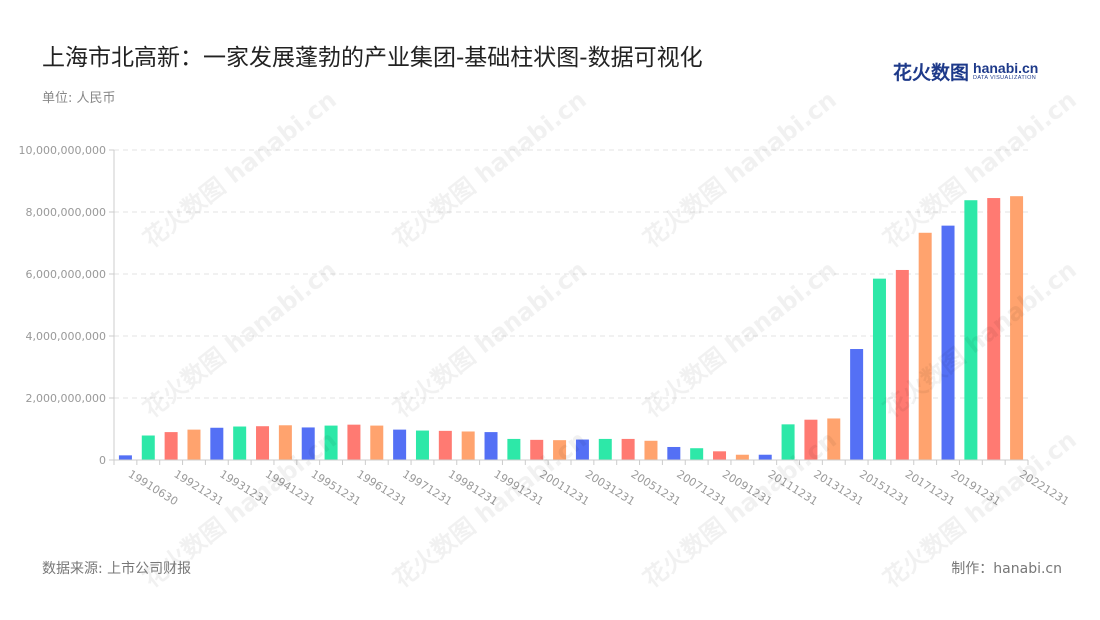 This screenshot has width=1100, height=620. What do you see at coordinates (117, 569) in the screenshot?
I see `data-source: 数据来源: 上市公司财报` at bounding box center [117, 569].